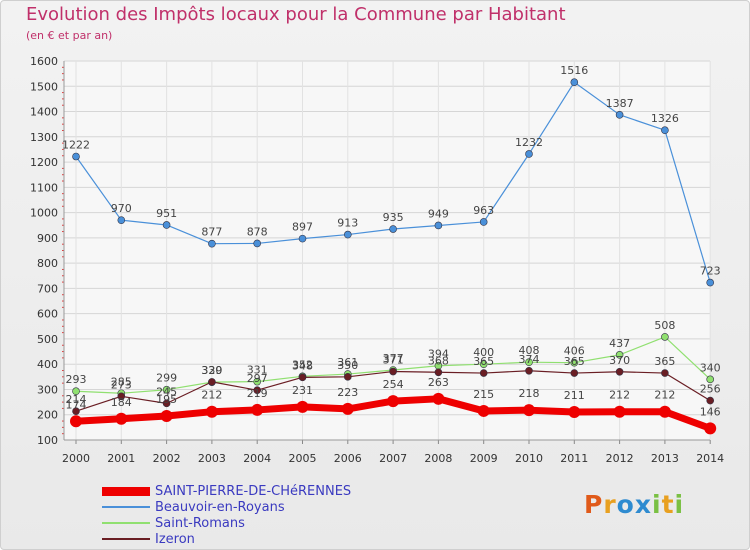 The width and height of the screenshot is (750, 550). I want to click on logo-letter: t, so click(668, 504).